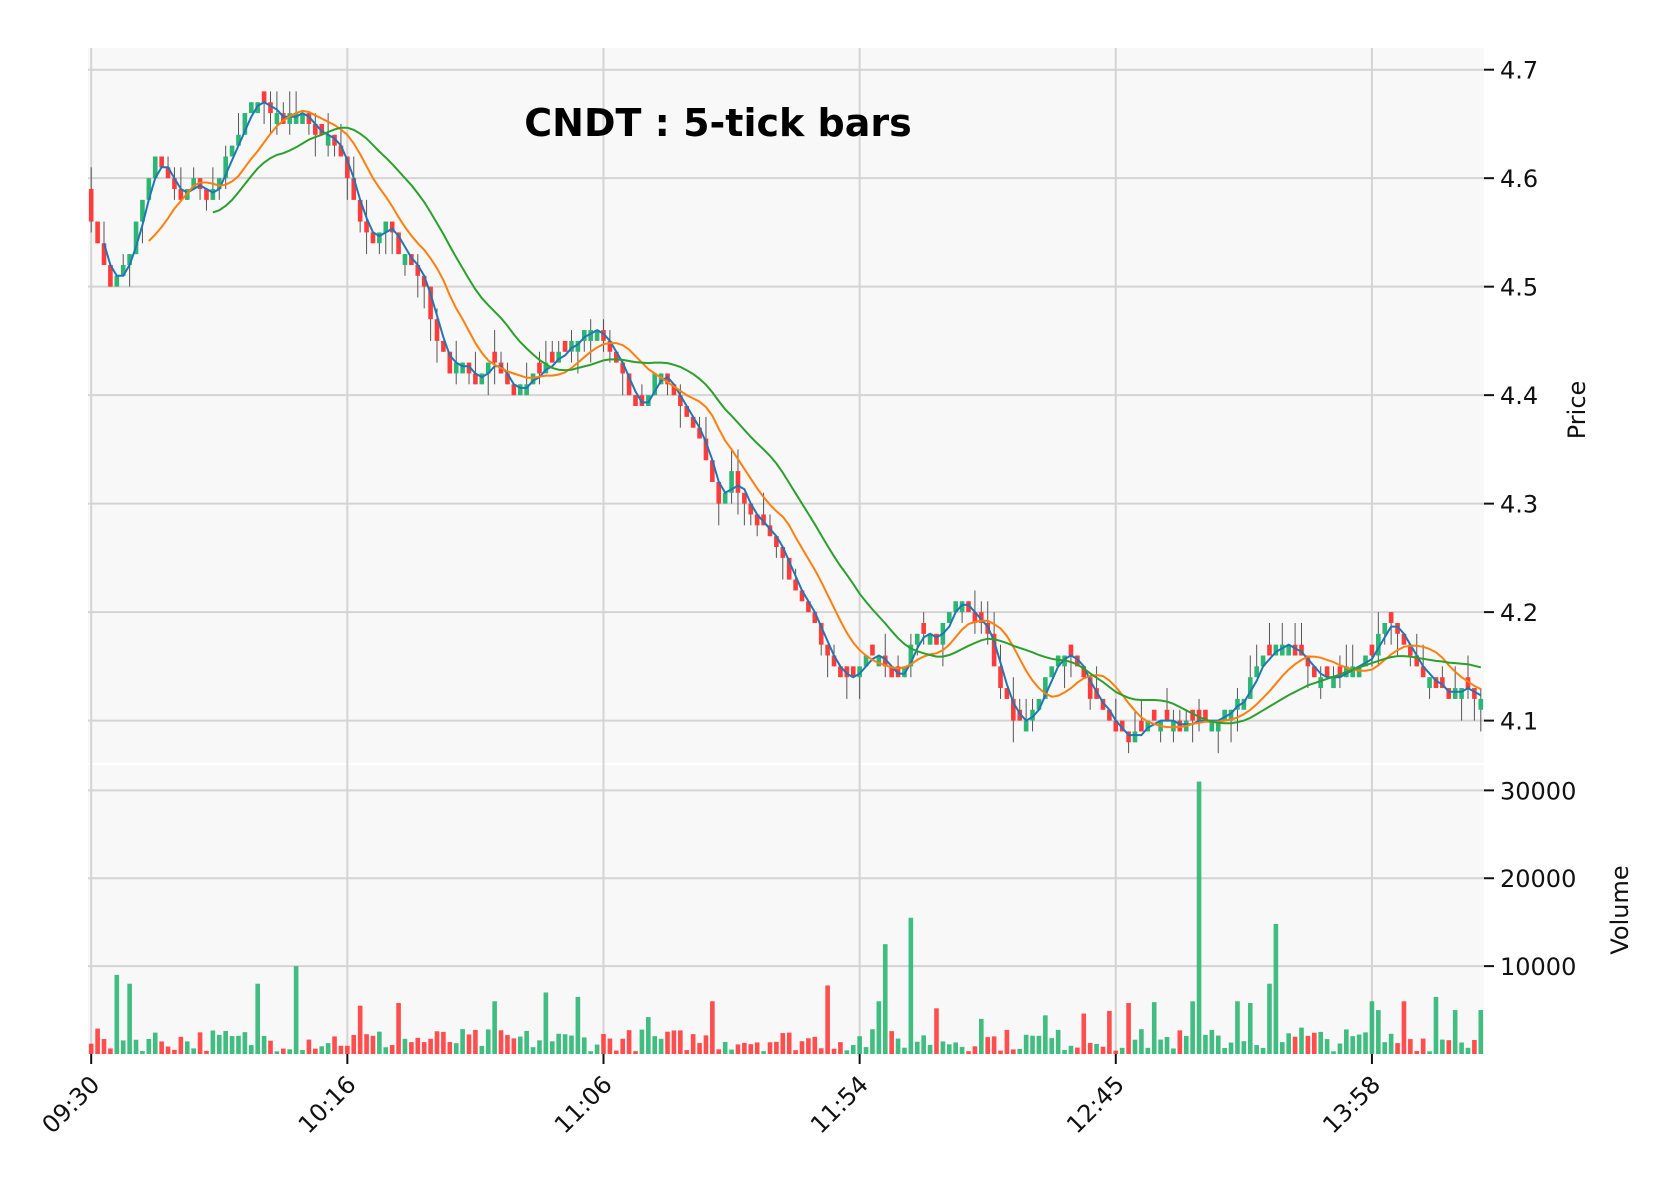 This screenshot has width=1672, height=1188. I want to click on volume-tick-labels: 10000 20000 30000, so click(1530, 879).